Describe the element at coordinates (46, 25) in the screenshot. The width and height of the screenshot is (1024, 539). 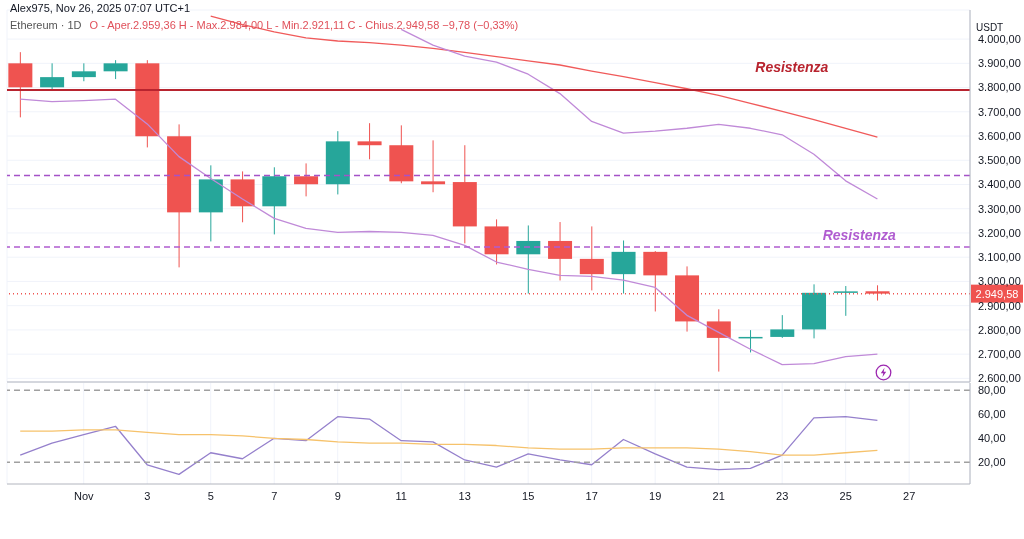
I see `text: Ethereum · 1D` at that location.